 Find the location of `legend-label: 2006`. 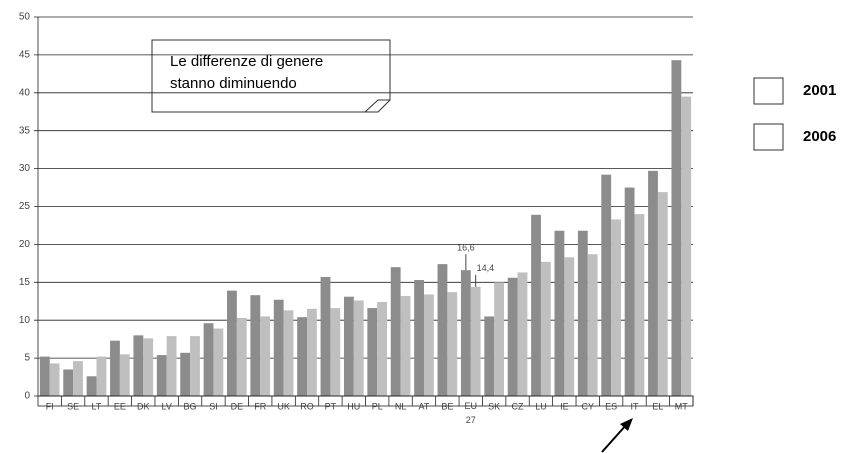

legend-label: 2006 is located at coordinates (819, 136).